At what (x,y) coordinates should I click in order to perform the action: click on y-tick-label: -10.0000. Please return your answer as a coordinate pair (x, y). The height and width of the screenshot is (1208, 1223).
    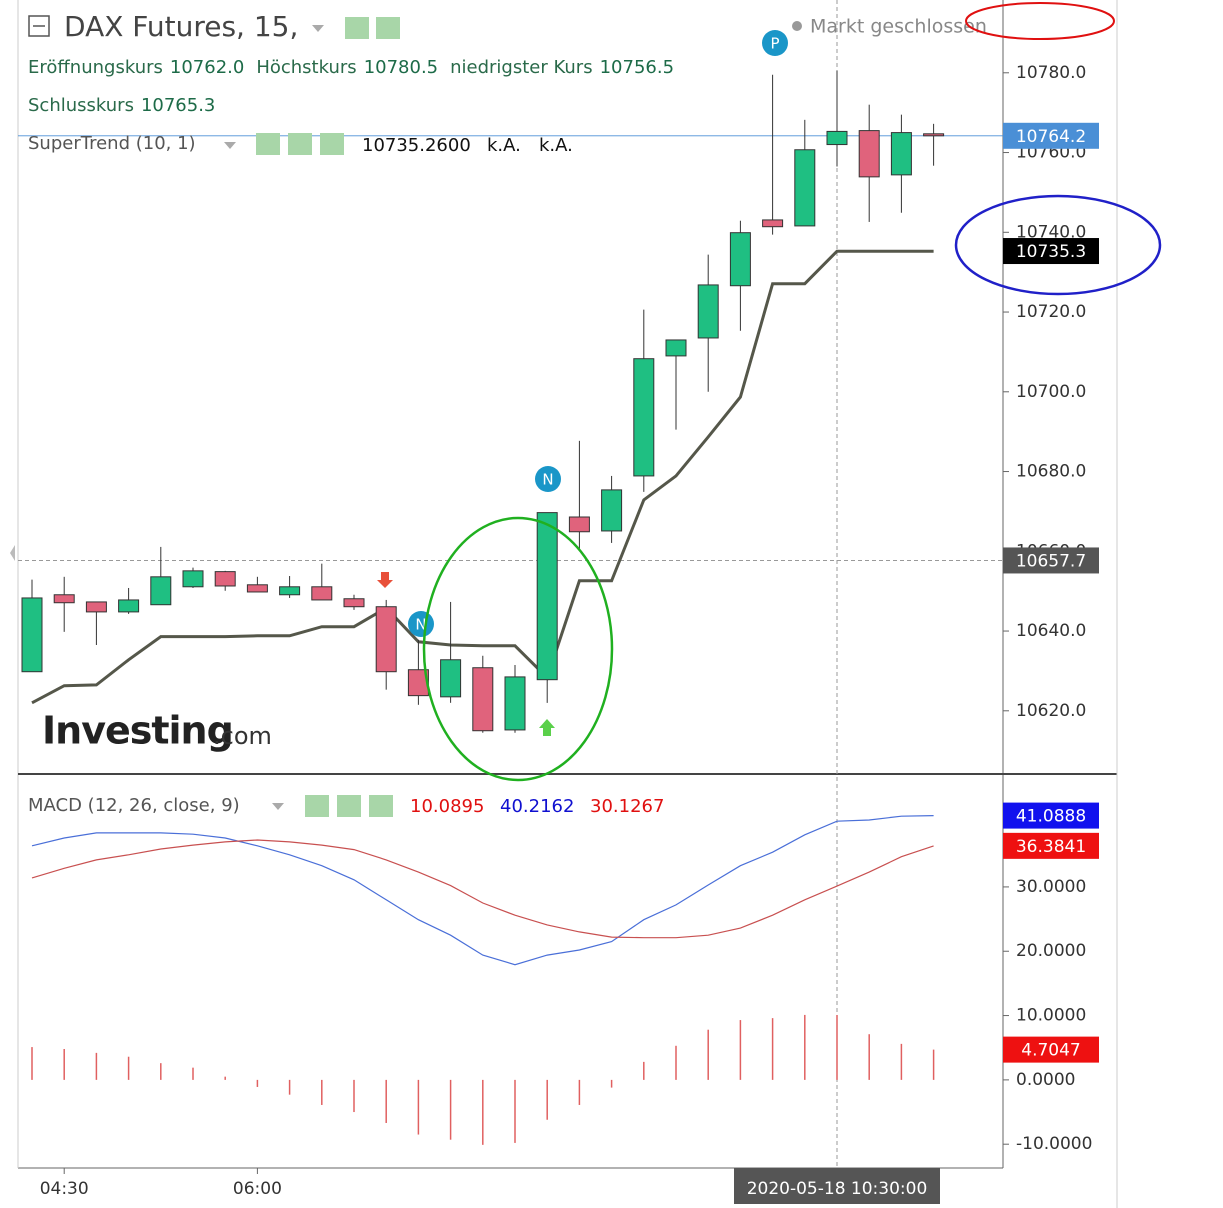
    Looking at the image, I should click on (1054, 1144).